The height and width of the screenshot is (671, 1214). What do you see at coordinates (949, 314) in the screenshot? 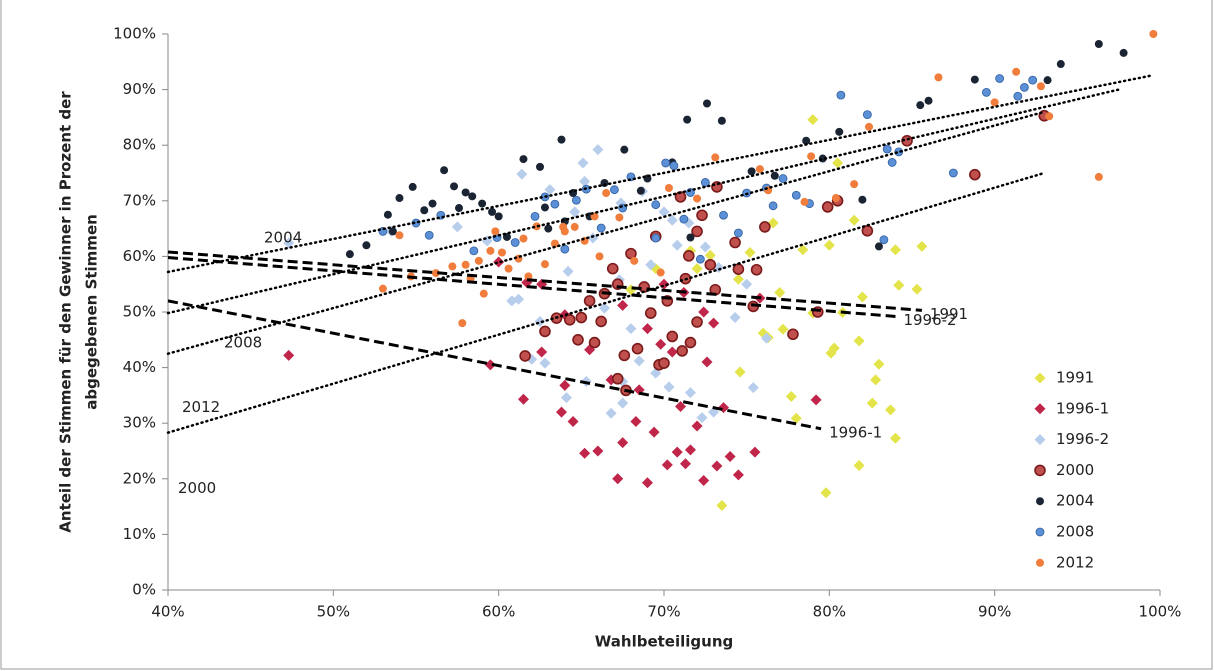
I see `trend-label: 1991` at bounding box center [949, 314].